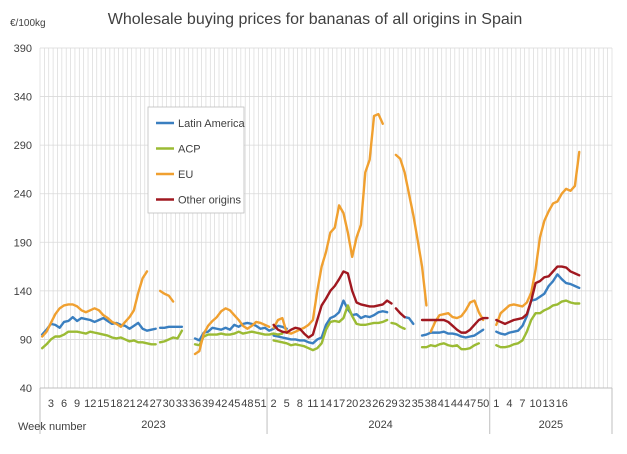 This screenshot has width=627, height=454. I want to click on x-tick-label: 26, so click(378, 404).